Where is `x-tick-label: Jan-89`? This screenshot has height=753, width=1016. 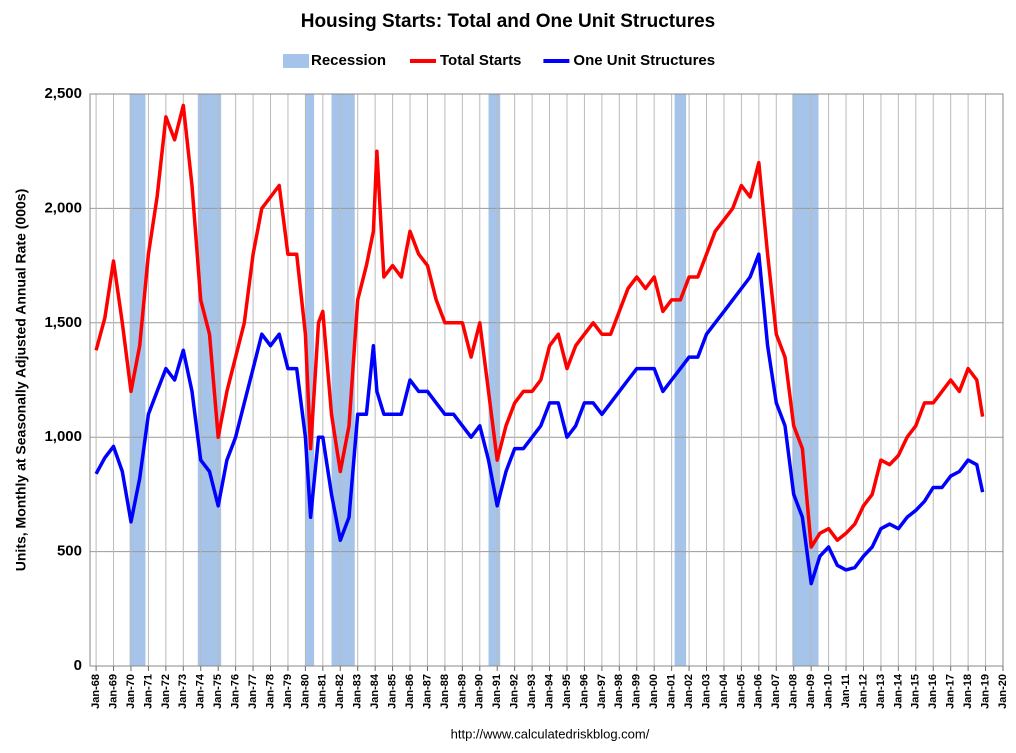 x-tick-label: Jan-89 is located at coordinates (462, 691).